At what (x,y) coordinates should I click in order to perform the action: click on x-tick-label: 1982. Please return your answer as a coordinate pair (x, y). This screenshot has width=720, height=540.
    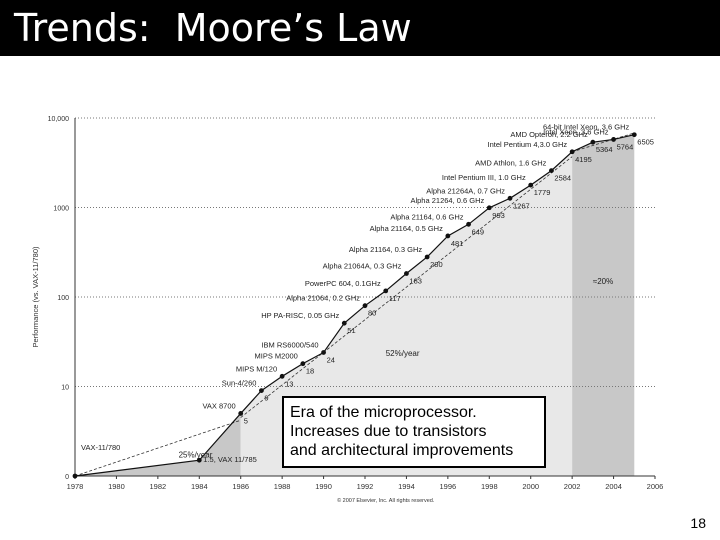
    Looking at the image, I should click on (158, 486).